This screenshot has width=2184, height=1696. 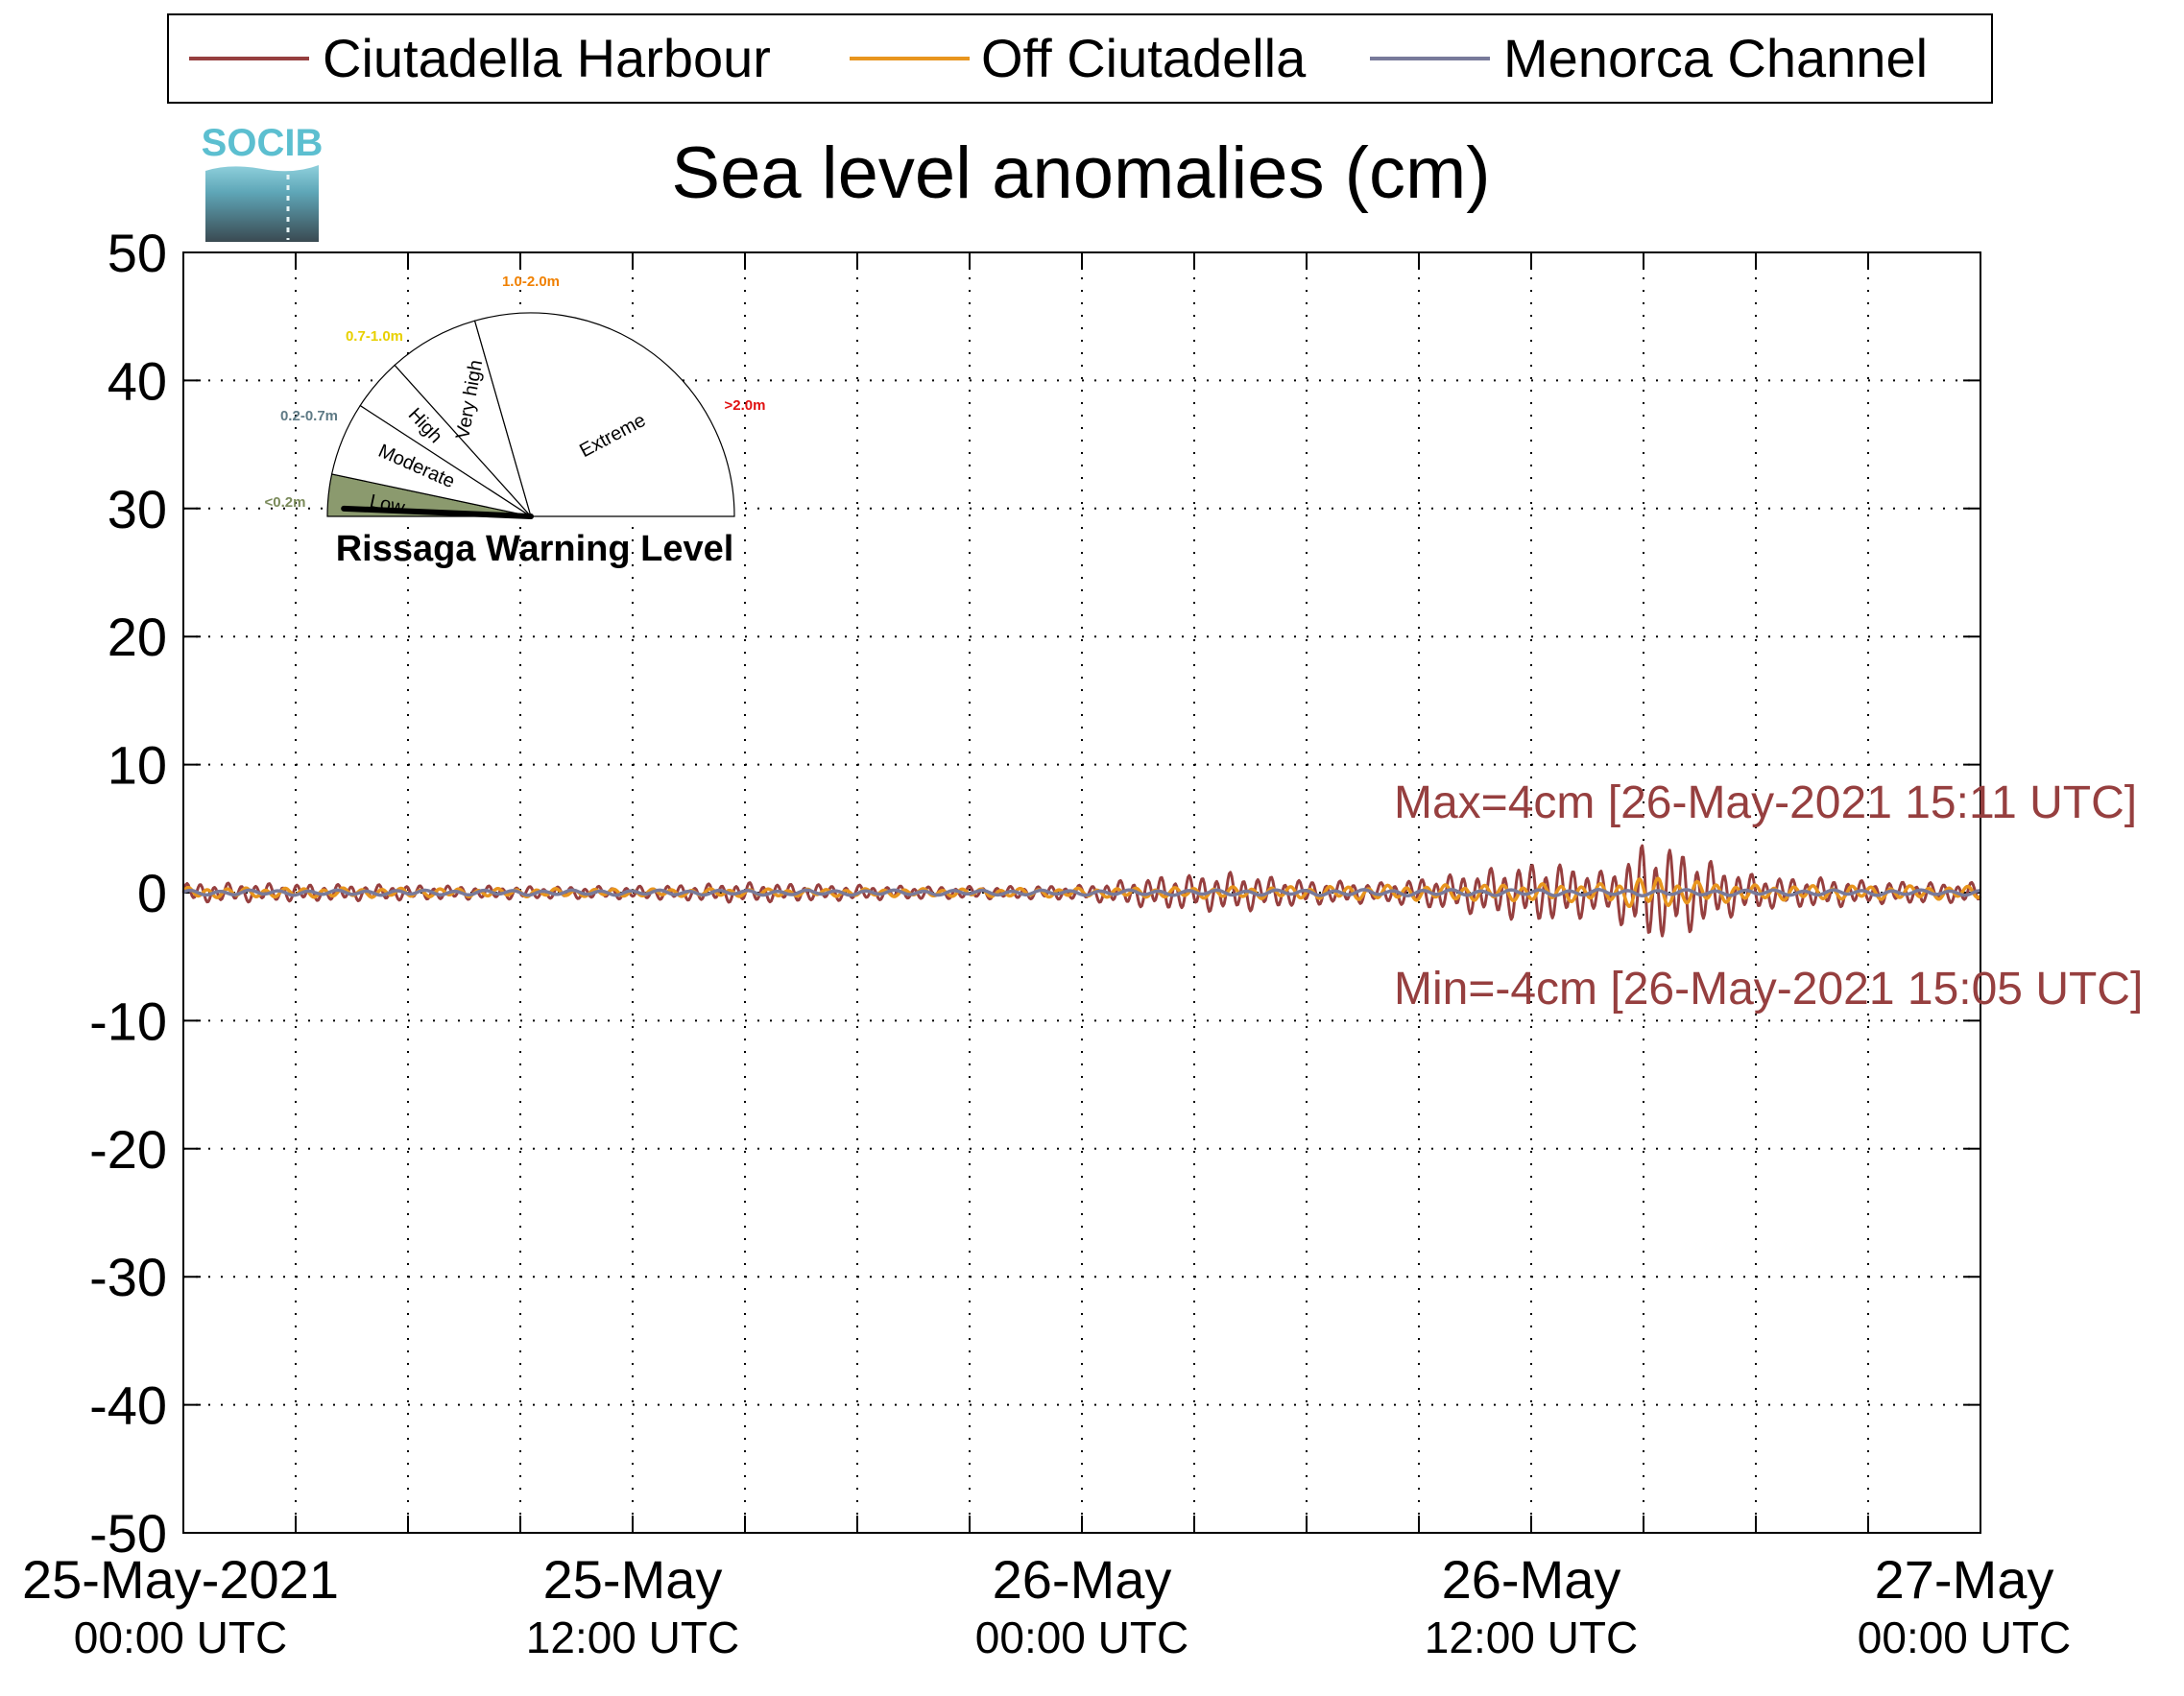 I want to click on gauge-range-very-high: 1.0-2.0m, so click(x=531, y=282).